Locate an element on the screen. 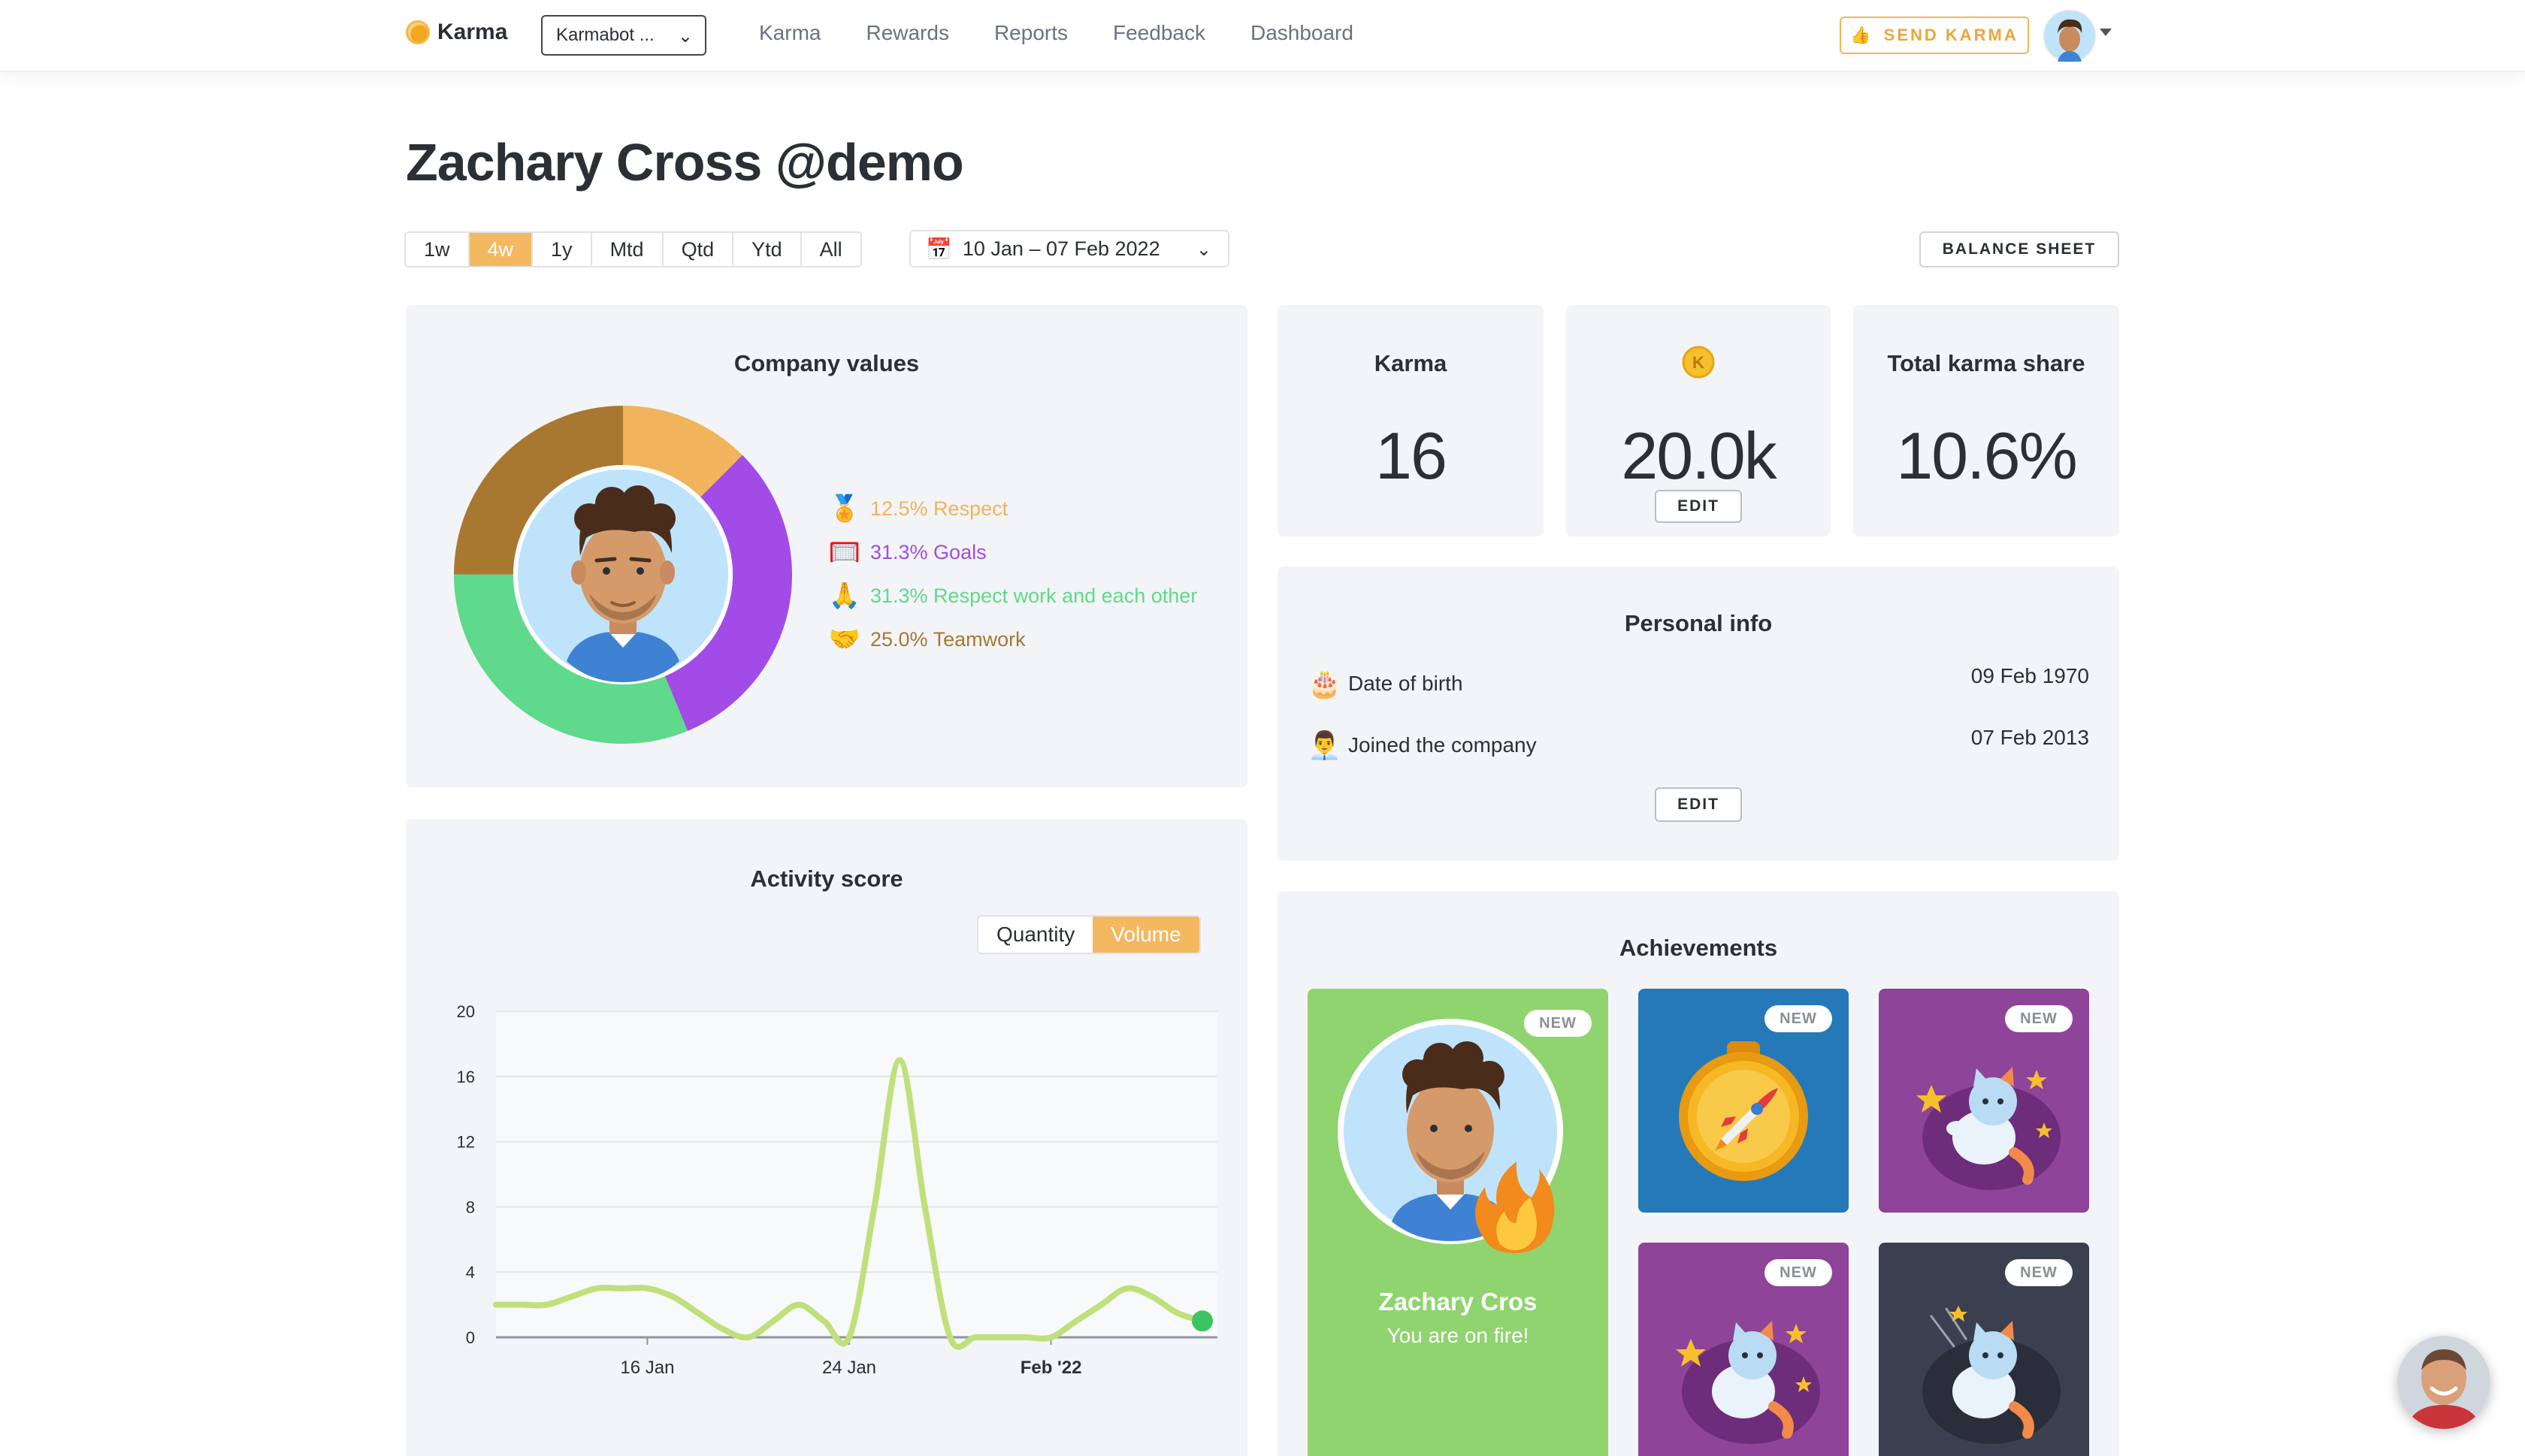  y-tick-label: 0 is located at coordinates (471, 1337).